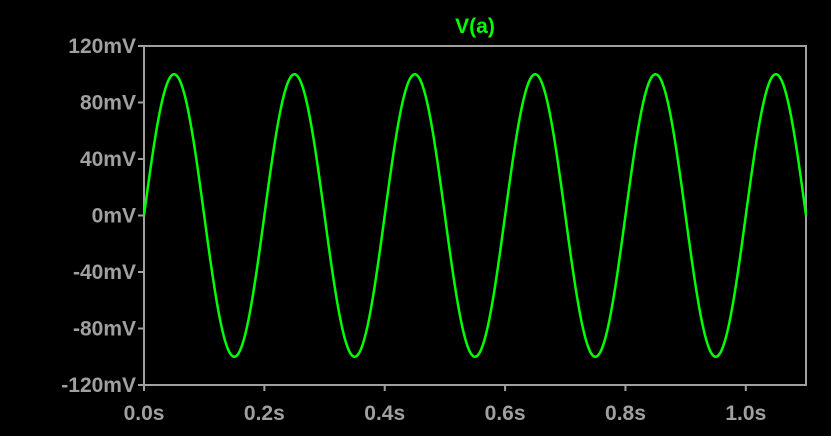 This screenshot has height=436, width=831. What do you see at coordinates (114, 216) in the screenshot?
I see `y-tick-label: 0mV` at bounding box center [114, 216].